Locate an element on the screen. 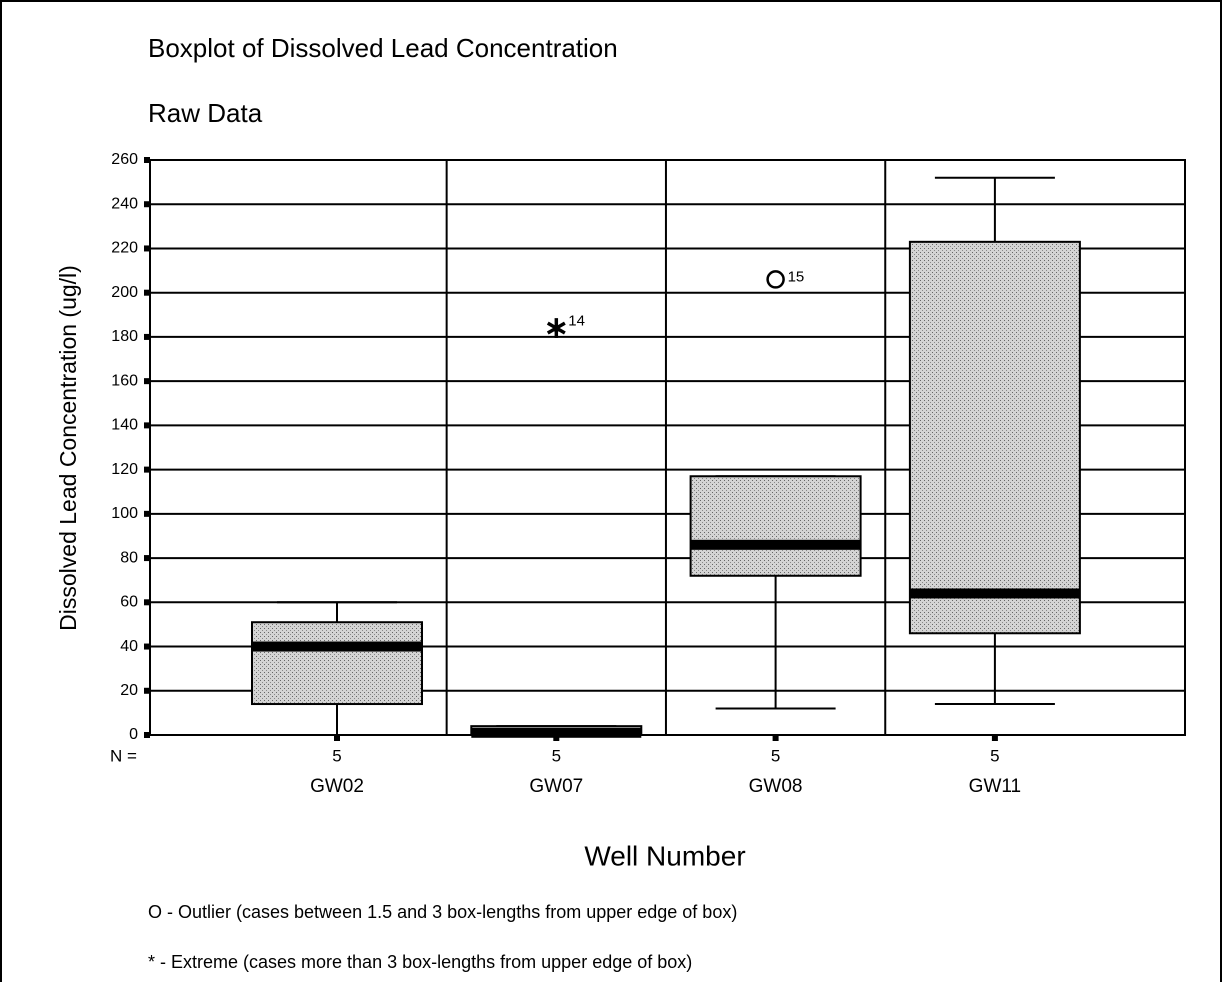 This screenshot has width=1222, height=982. y-tick-label: 180 is located at coordinates (124, 336).